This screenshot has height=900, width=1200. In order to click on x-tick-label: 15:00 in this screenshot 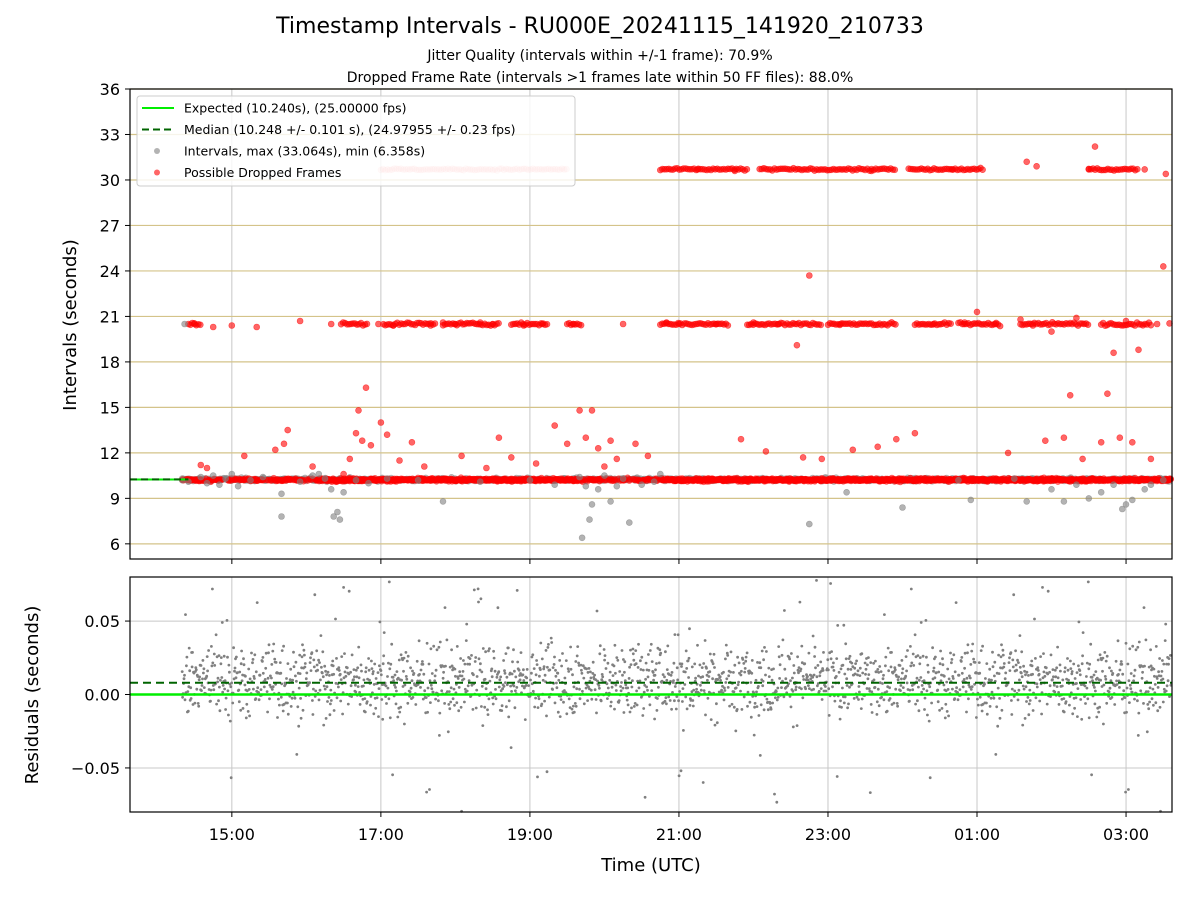, I will do `click(232, 834)`.